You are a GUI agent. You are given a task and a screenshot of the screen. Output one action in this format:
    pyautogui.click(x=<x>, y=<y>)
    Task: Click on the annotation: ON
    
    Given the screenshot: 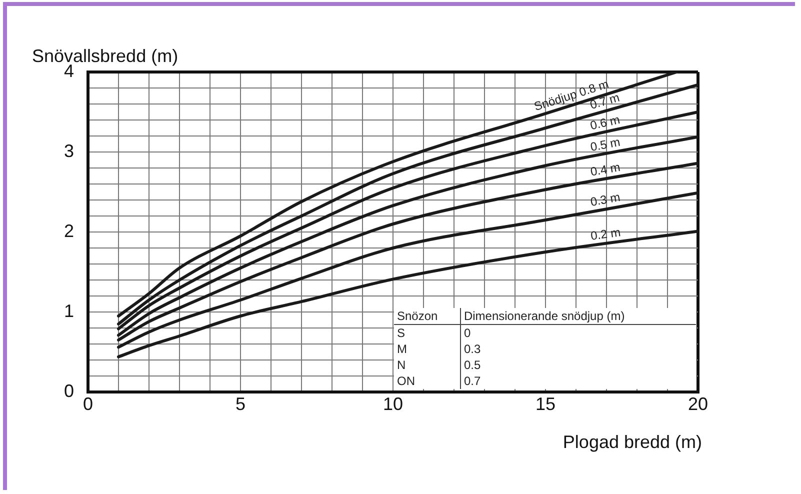 What is the action you would take?
    pyautogui.click(x=427, y=381)
    